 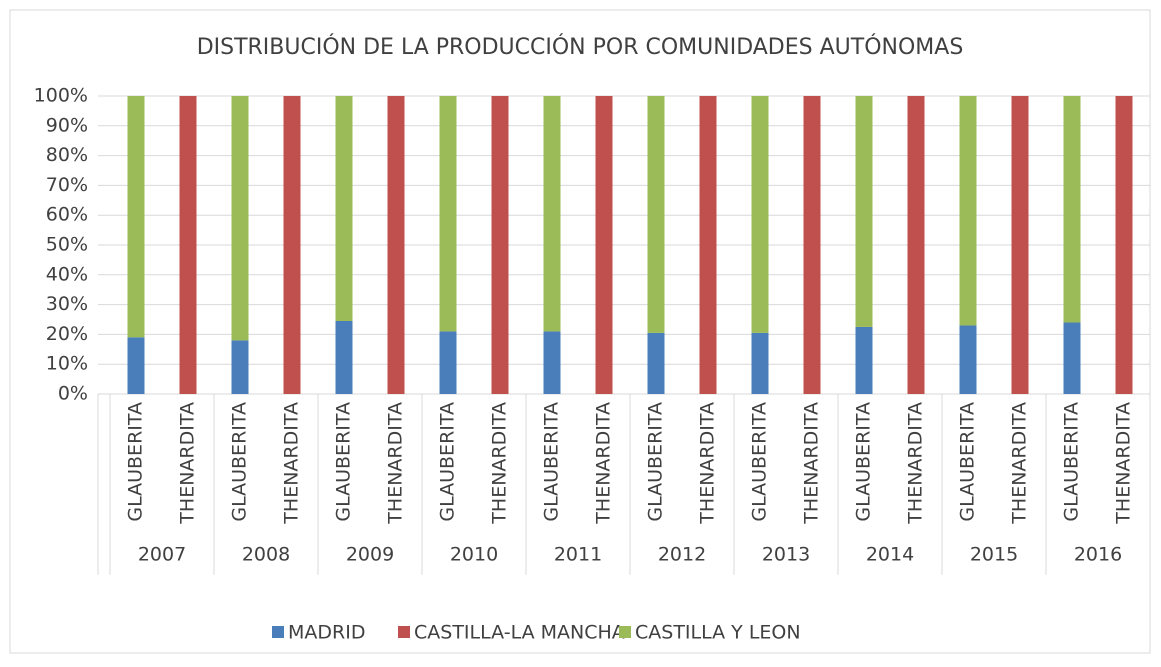 What do you see at coordinates (890, 555) in the screenshot?
I see `group-label: 2014` at bounding box center [890, 555].